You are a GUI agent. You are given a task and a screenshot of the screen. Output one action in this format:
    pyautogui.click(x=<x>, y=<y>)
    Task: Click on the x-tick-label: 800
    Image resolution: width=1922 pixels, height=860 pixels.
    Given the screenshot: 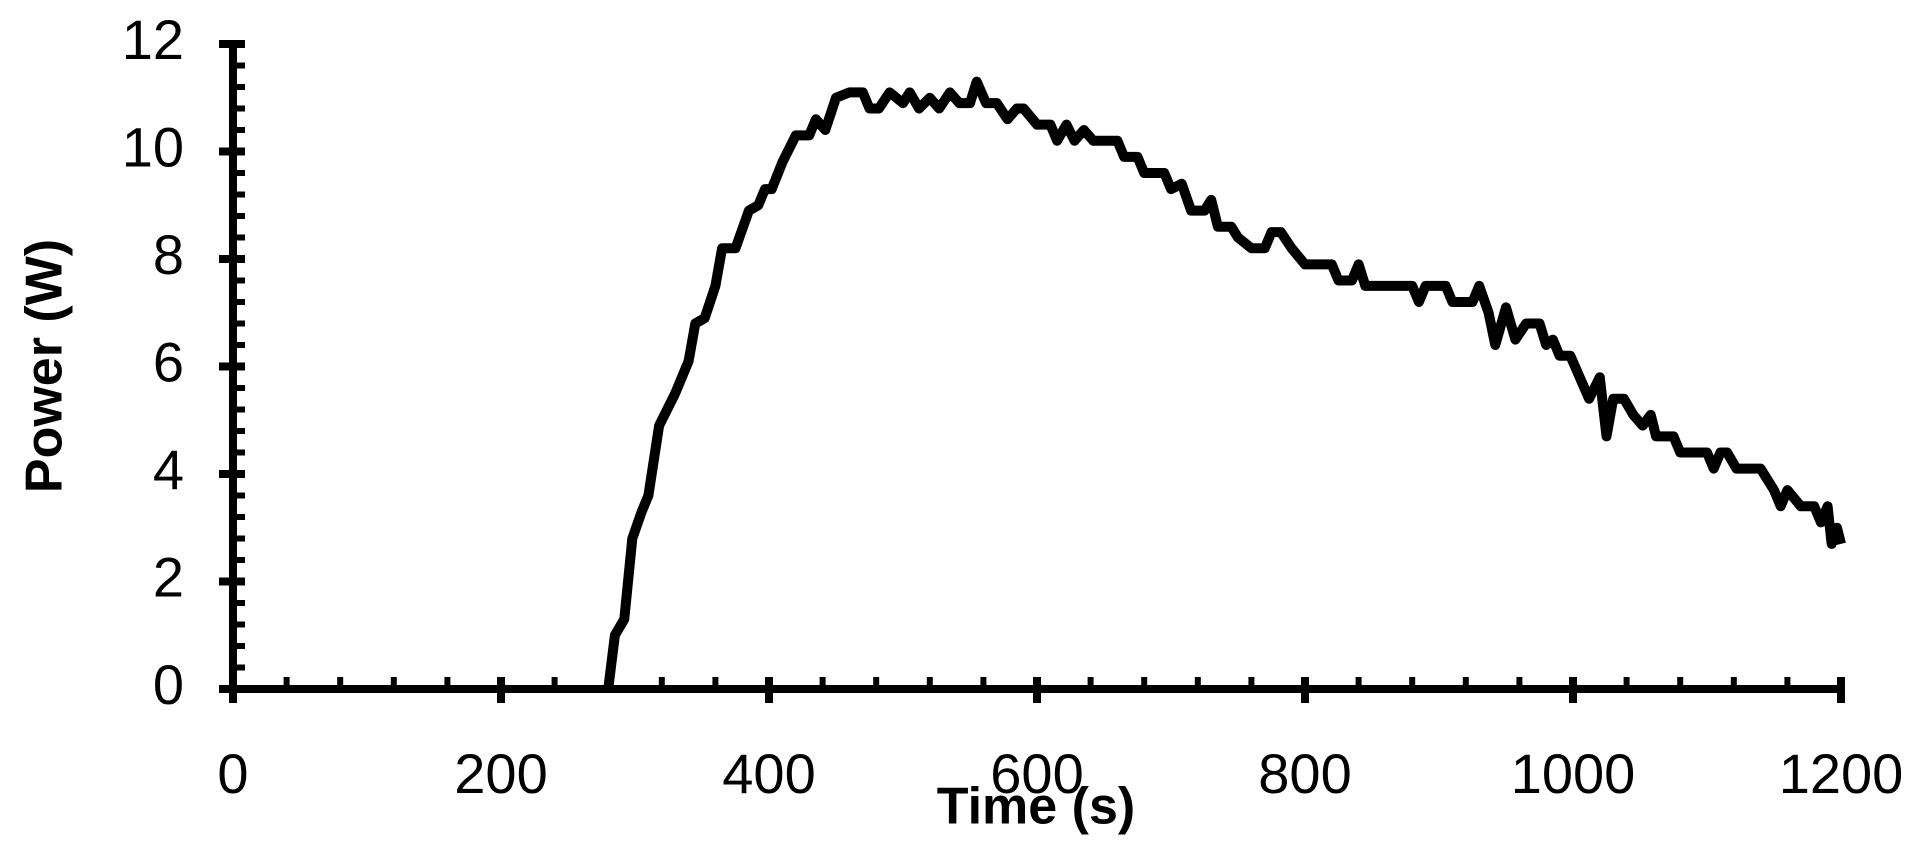 What is the action you would take?
    pyautogui.click(x=1304, y=773)
    